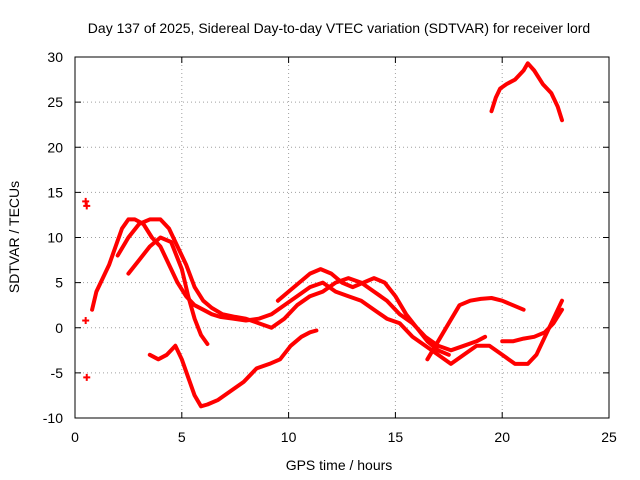  What do you see at coordinates (396, 437) in the screenshot?
I see `x-tick-label: 15` at bounding box center [396, 437].